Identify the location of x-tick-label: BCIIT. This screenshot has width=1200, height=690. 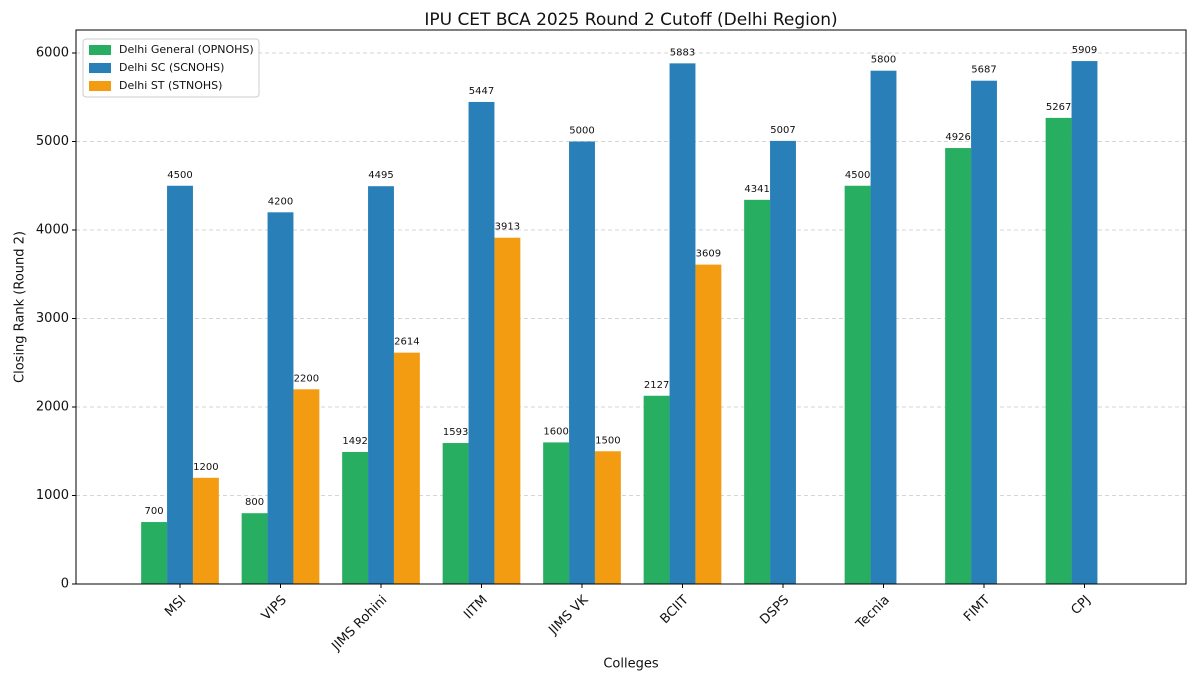
(675, 610).